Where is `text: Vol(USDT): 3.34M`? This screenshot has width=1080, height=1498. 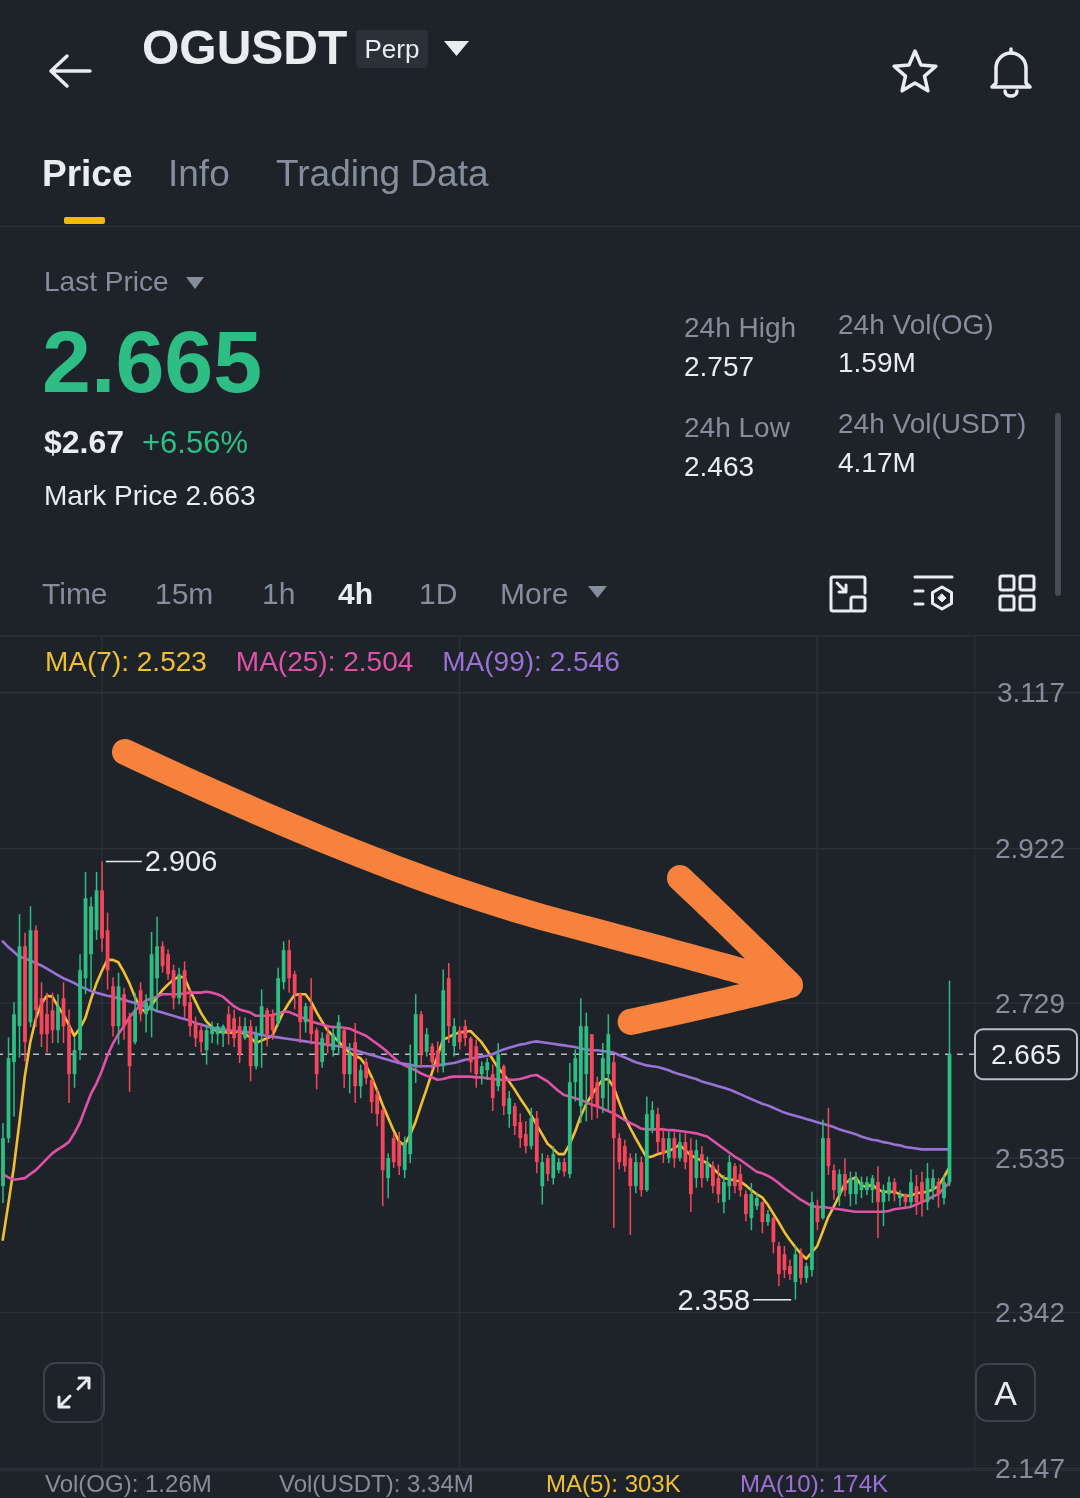 text: Vol(USDT): 3.34M is located at coordinates (376, 1483).